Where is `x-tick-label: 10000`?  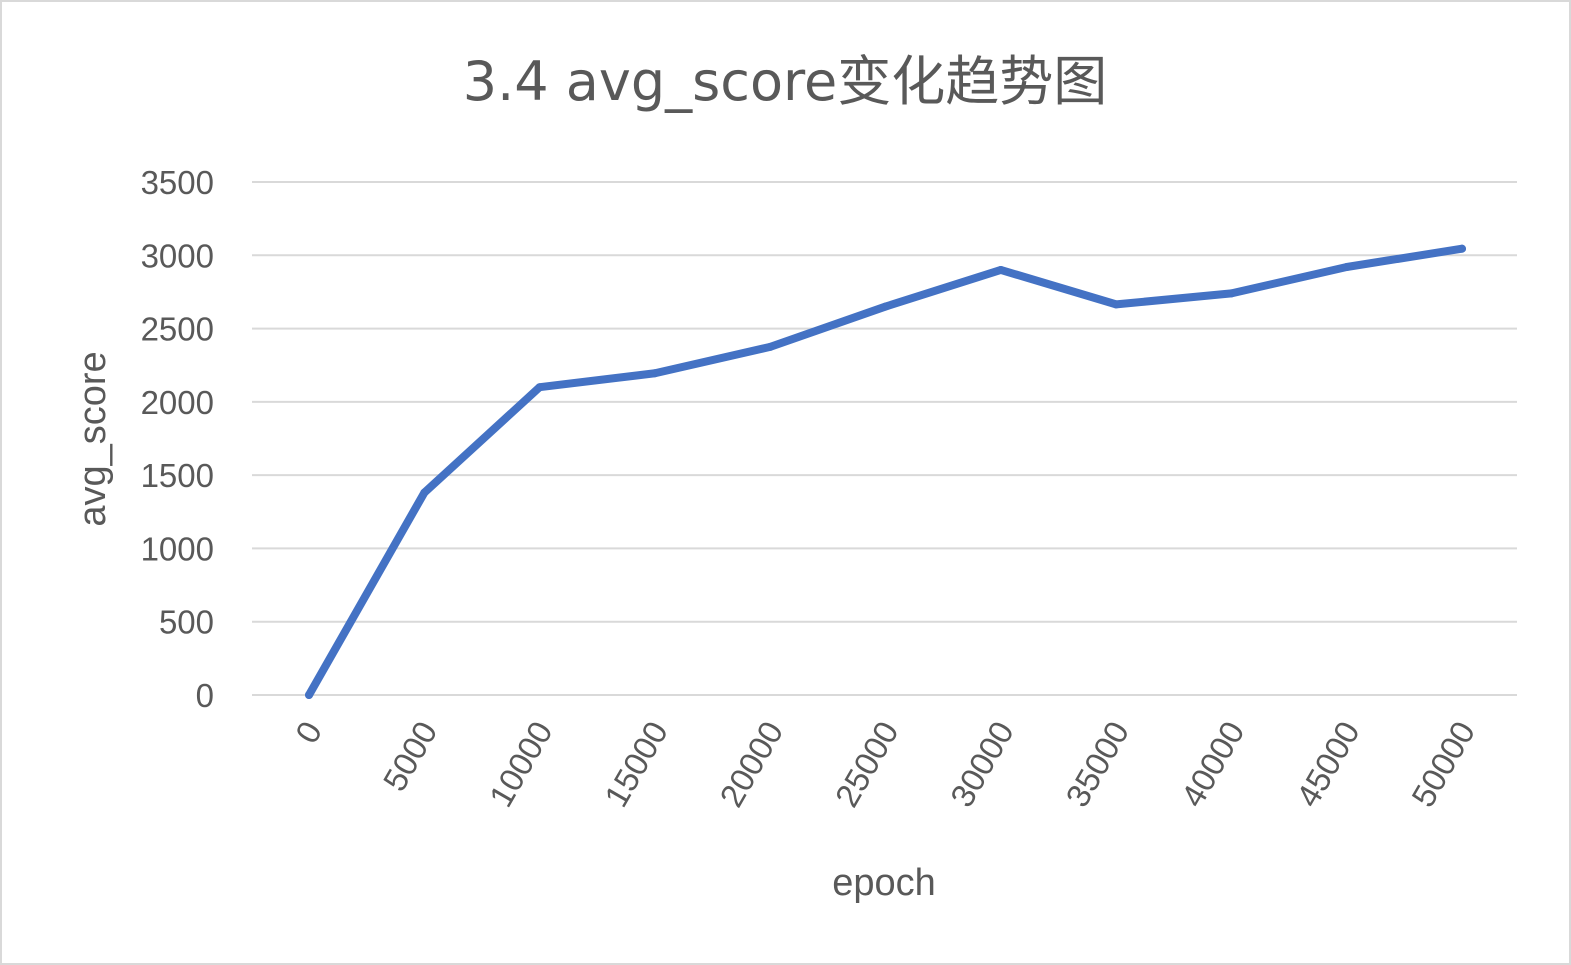 x-tick-label: 10000 is located at coordinates (521, 764).